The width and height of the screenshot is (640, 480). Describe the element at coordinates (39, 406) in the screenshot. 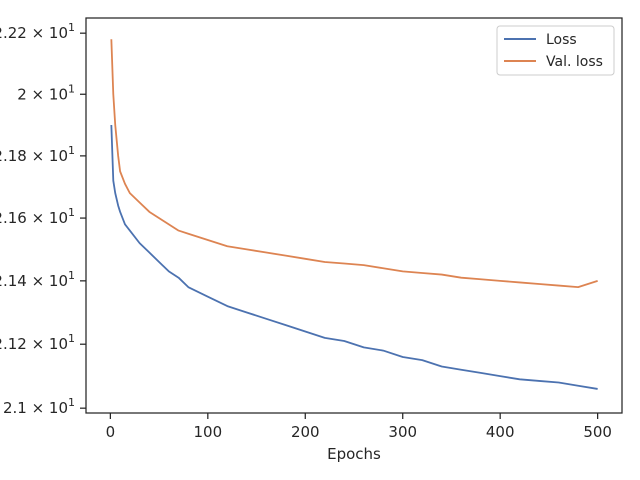

I see `y-tick-label: 2.1 × 10¹` at that location.